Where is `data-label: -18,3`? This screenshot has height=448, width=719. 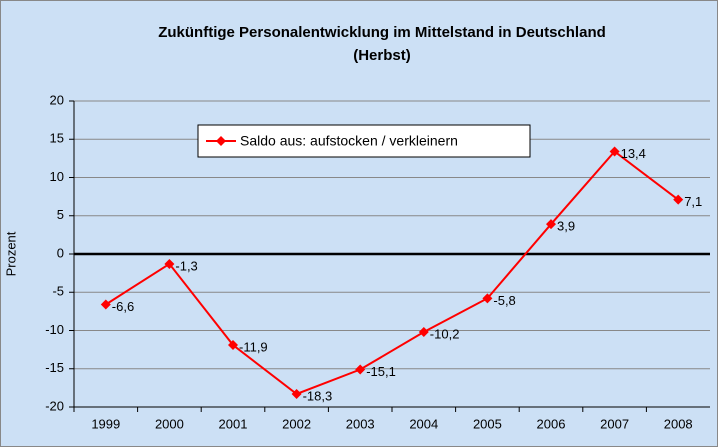
data-label: -18,3 is located at coordinates (318, 395).